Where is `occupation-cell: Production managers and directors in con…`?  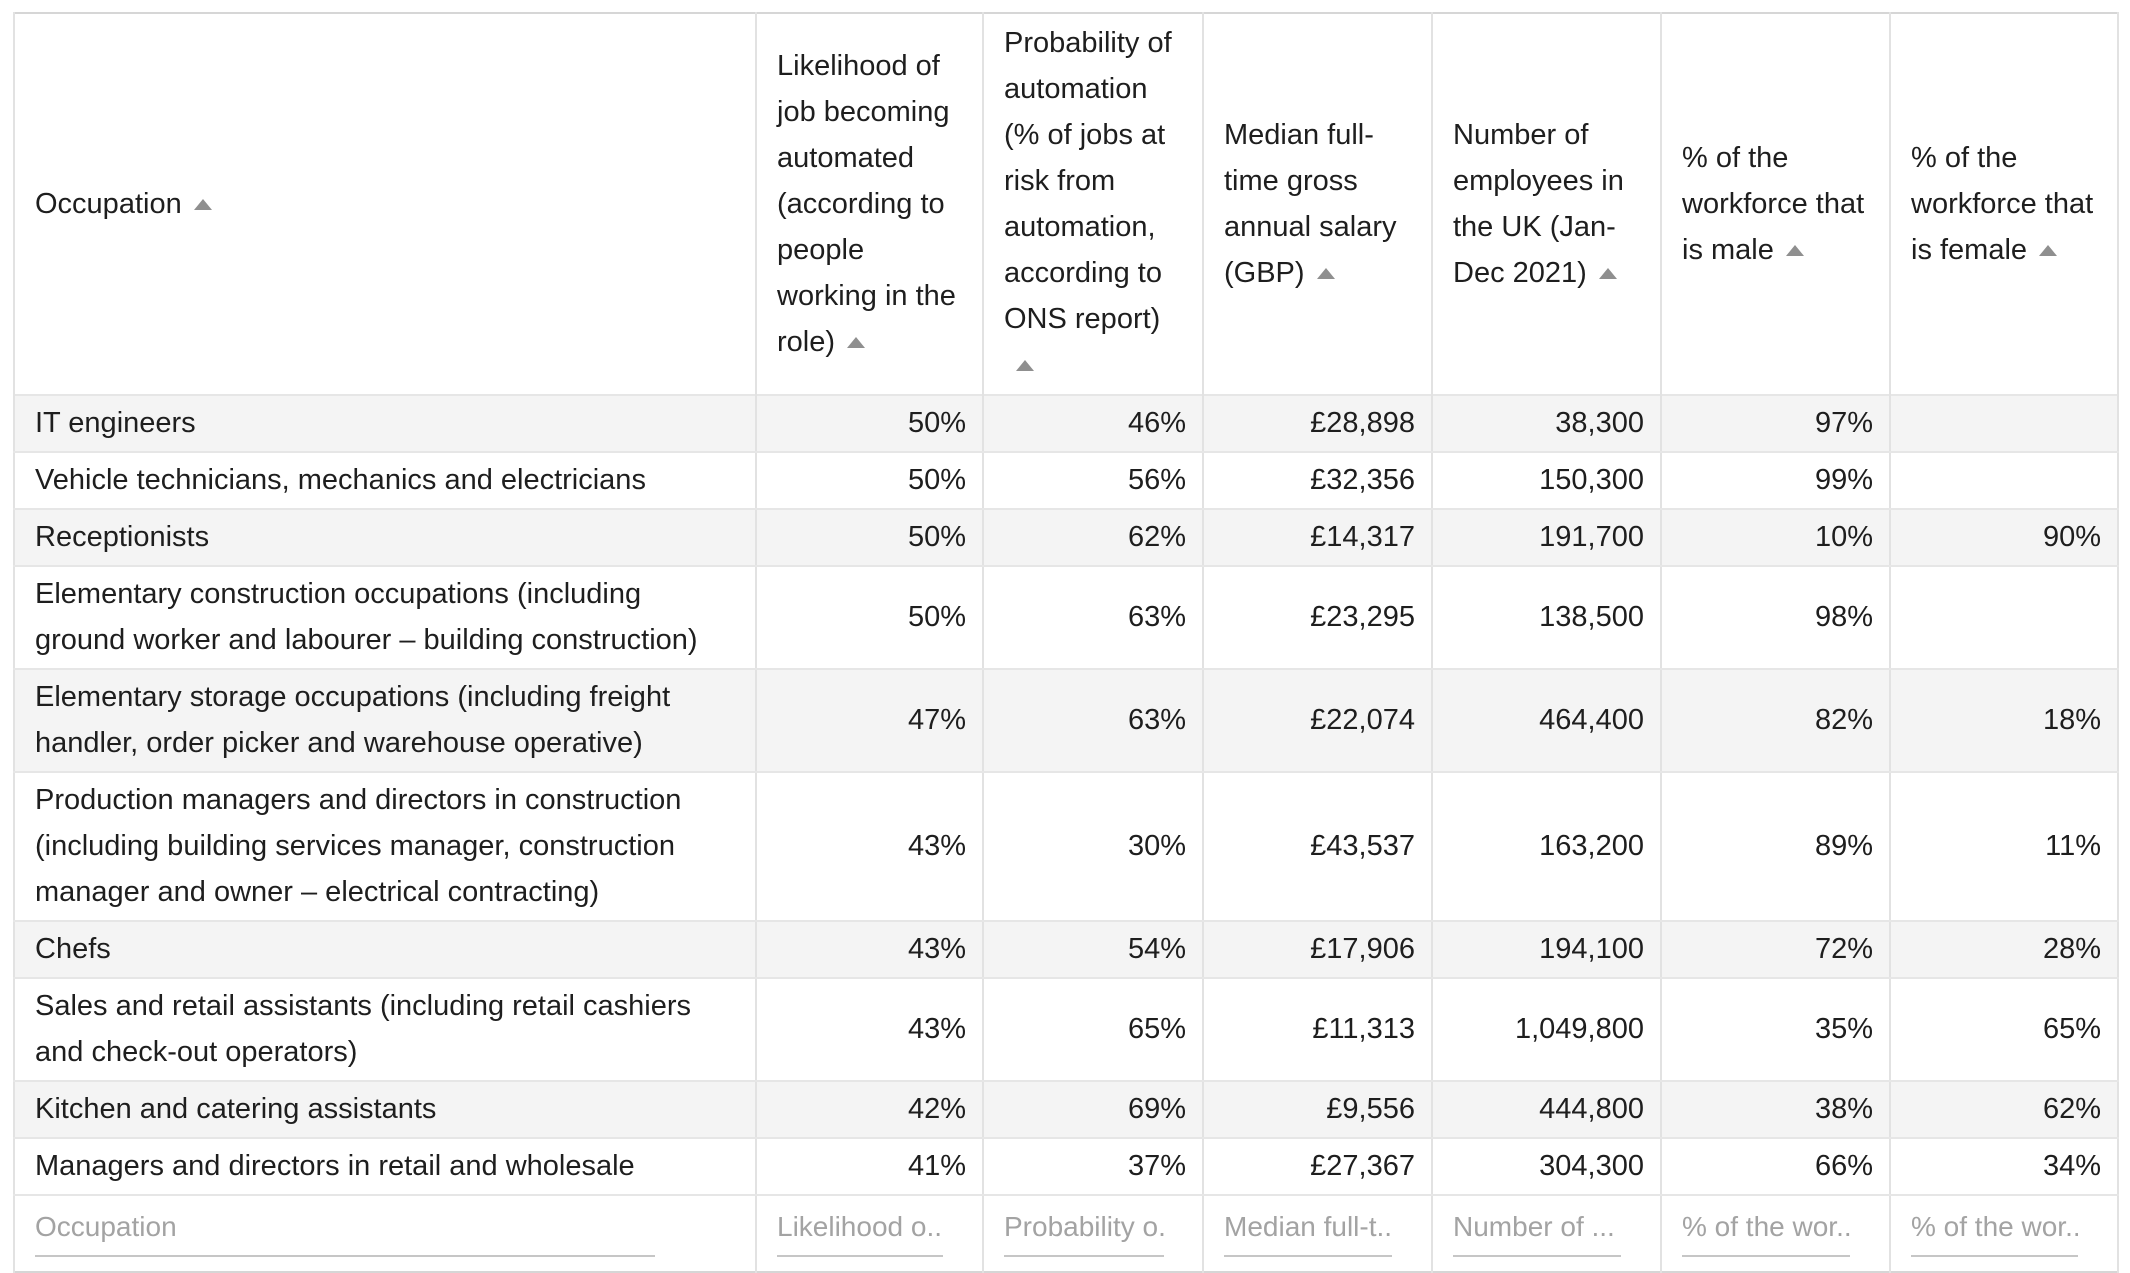
occupation-cell: Production managers and directors in con… is located at coordinates (385, 846).